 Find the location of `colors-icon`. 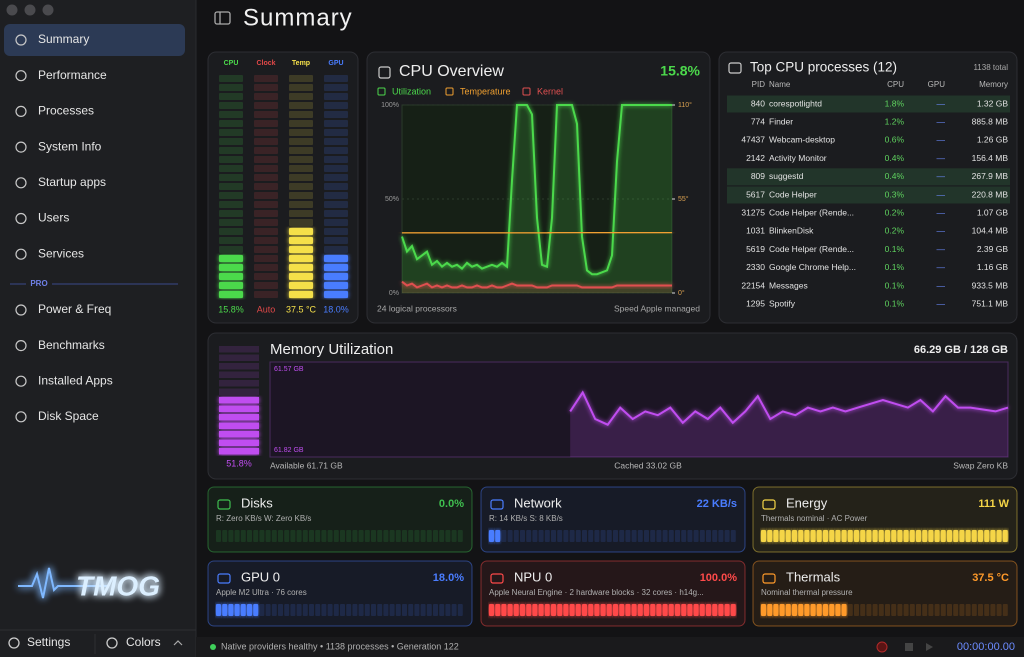

colors-icon is located at coordinates (112, 643).